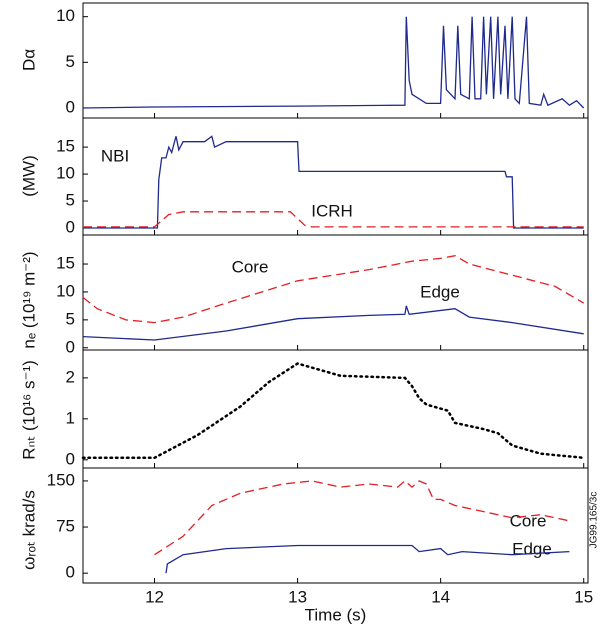 The height and width of the screenshot is (629, 601). Describe the element at coordinates (297, 596) in the screenshot. I see `x-tick-label: 13` at that location.